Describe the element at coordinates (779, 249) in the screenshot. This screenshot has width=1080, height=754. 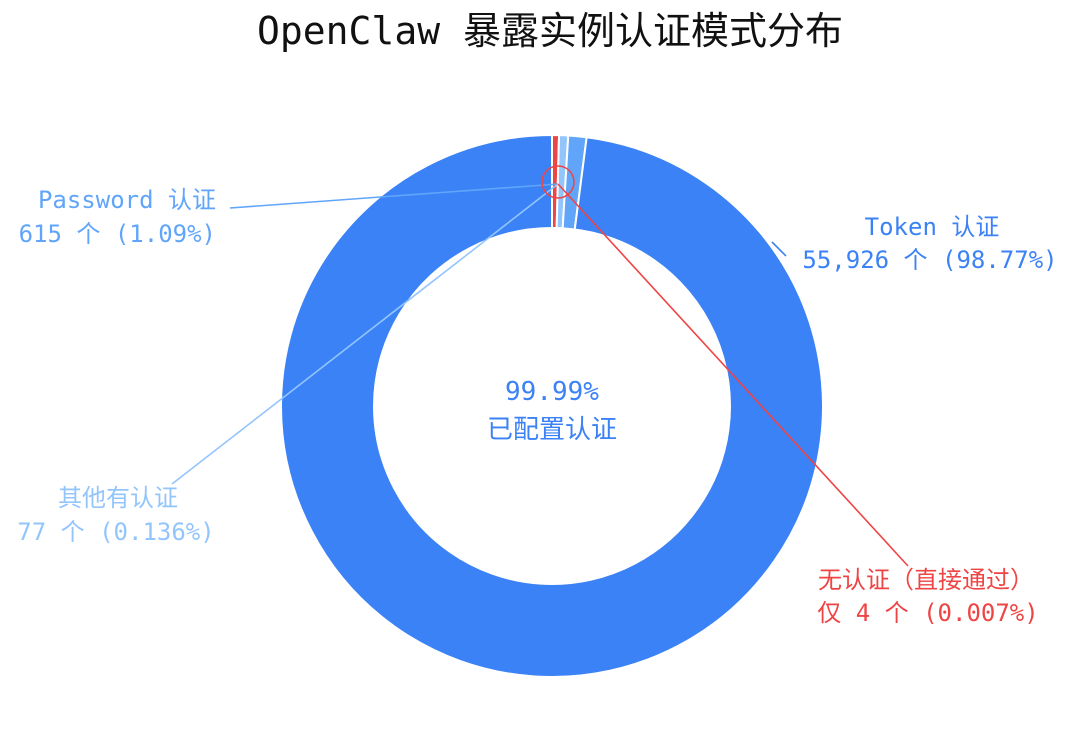
I see `leader-token` at that location.